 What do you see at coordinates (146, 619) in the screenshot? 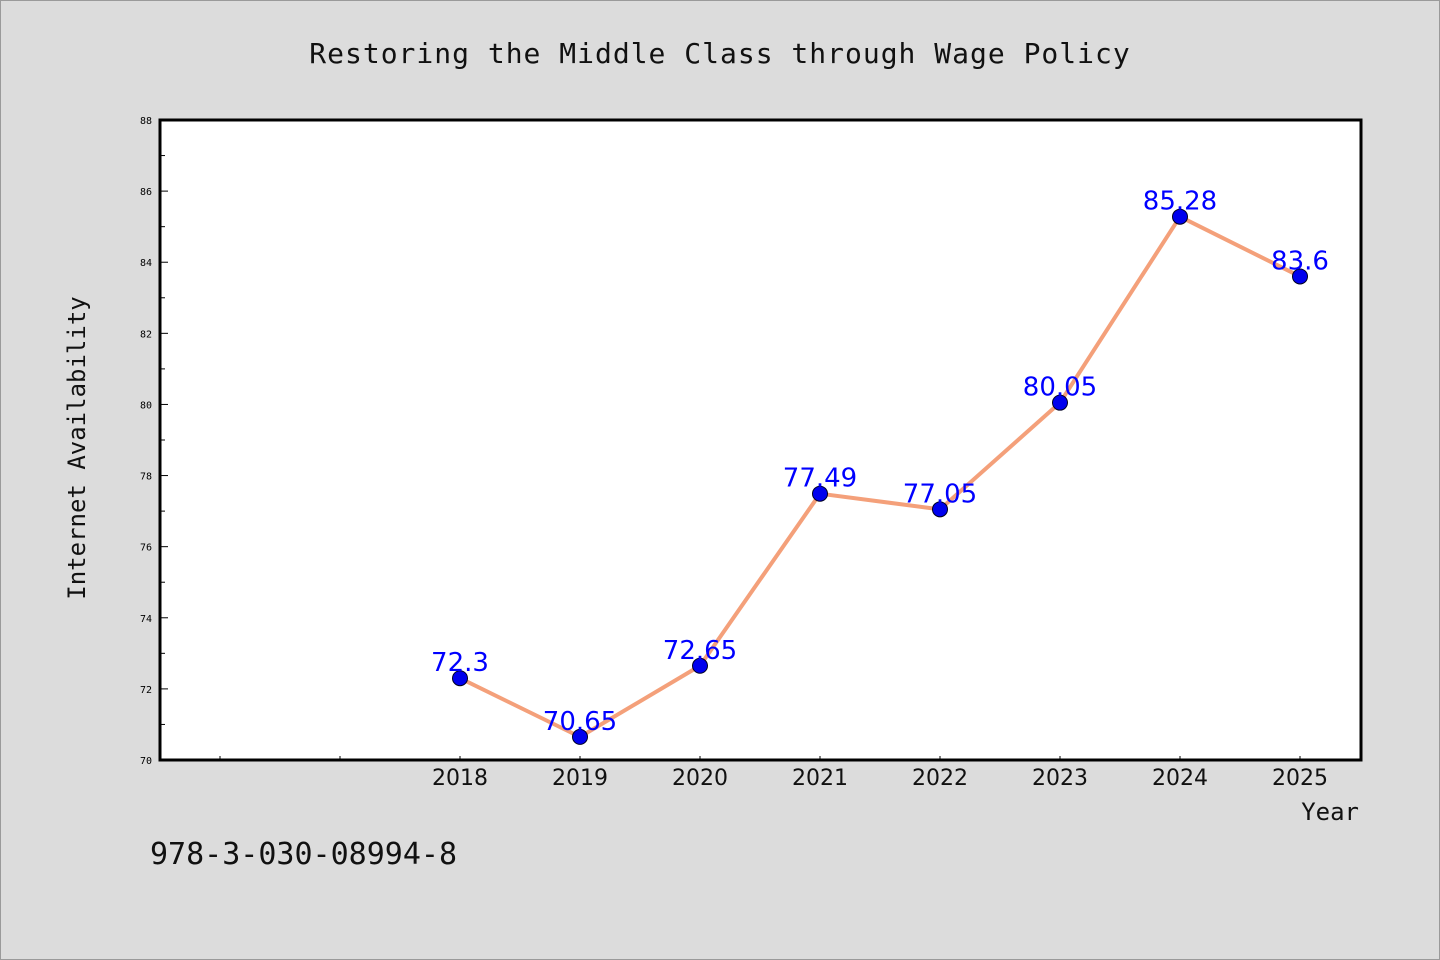
I see `y-tick-label: 74` at bounding box center [146, 619].